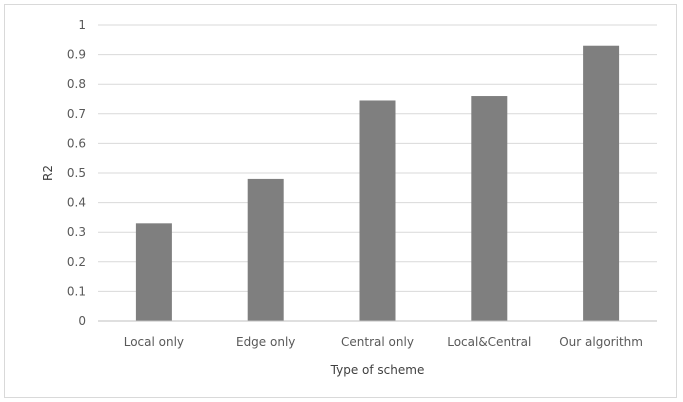  I want to click on y-tick-label: 0.8, so click(76, 84).